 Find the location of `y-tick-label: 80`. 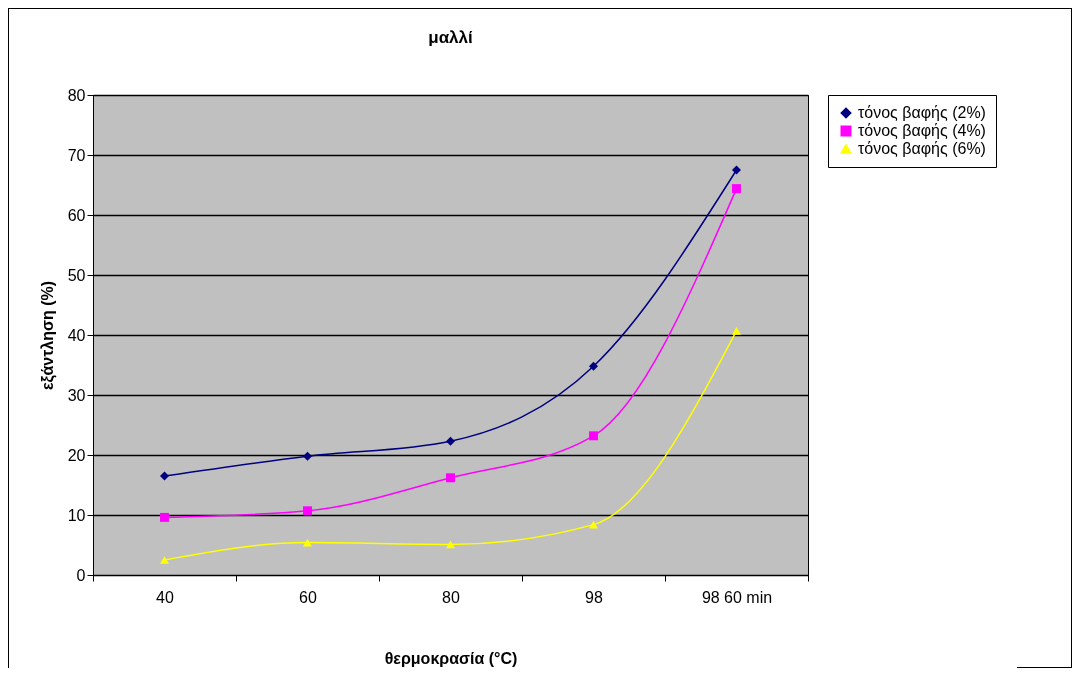

y-tick-label: 80 is located at coordinates (76, 95).